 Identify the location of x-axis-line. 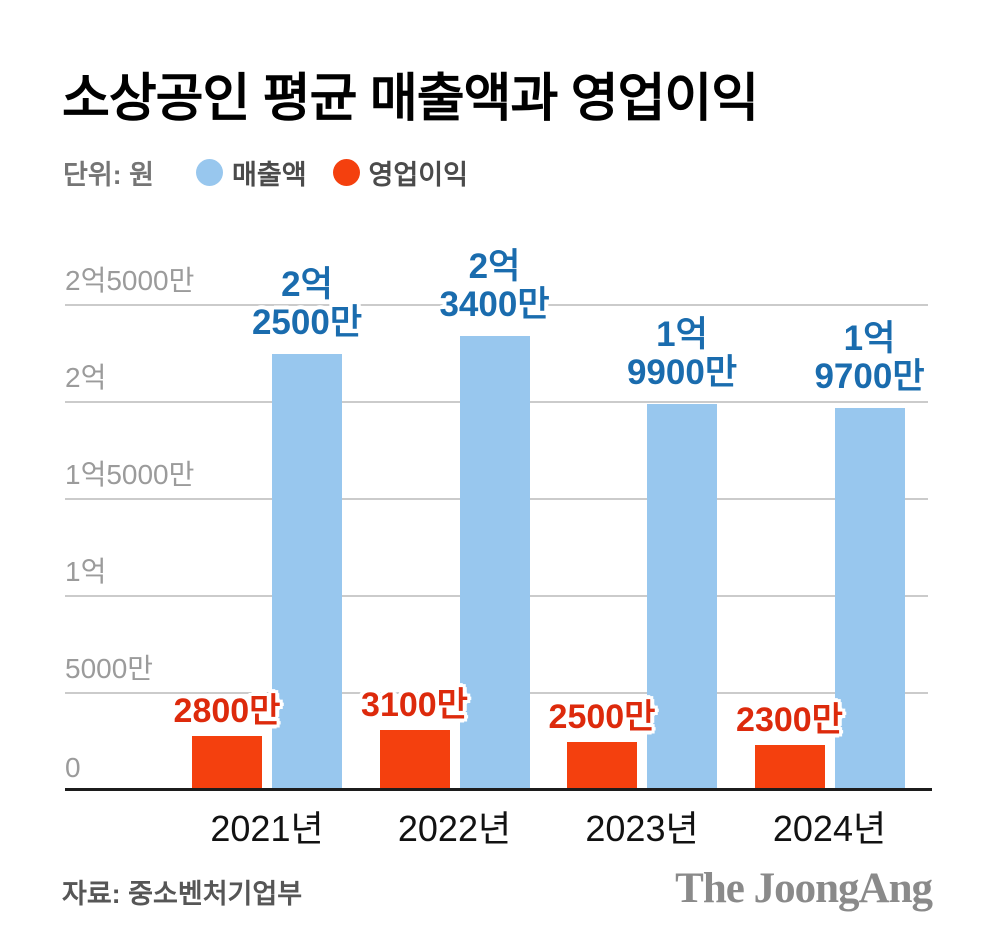
(498, 789).